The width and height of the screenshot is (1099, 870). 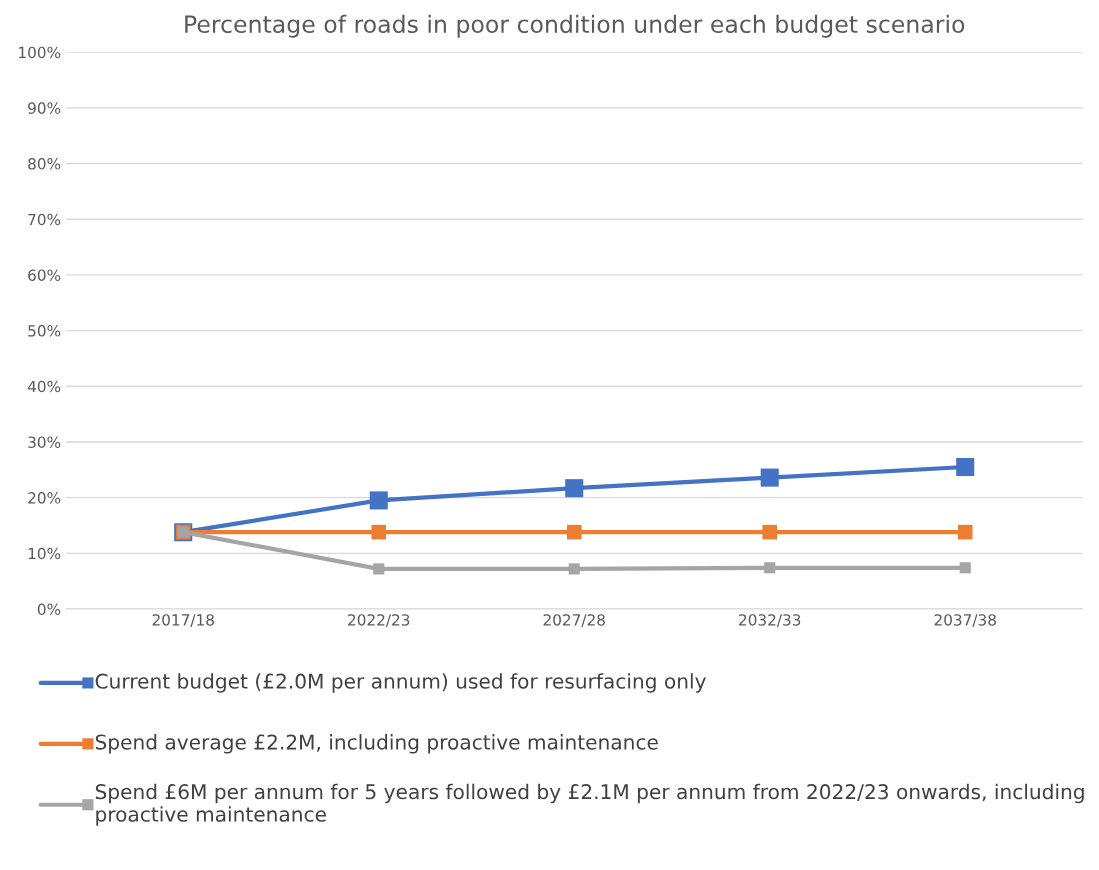 I want to click on y-tick-label: 80%, so click(x=44, y=164).